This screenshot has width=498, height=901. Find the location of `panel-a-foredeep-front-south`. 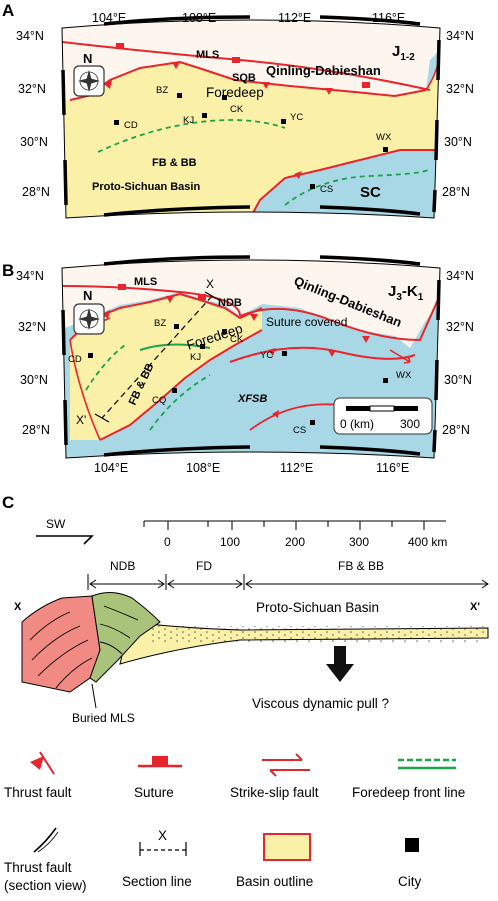

panel-a-foredeep-front-south is located at coordinates (356, 187).